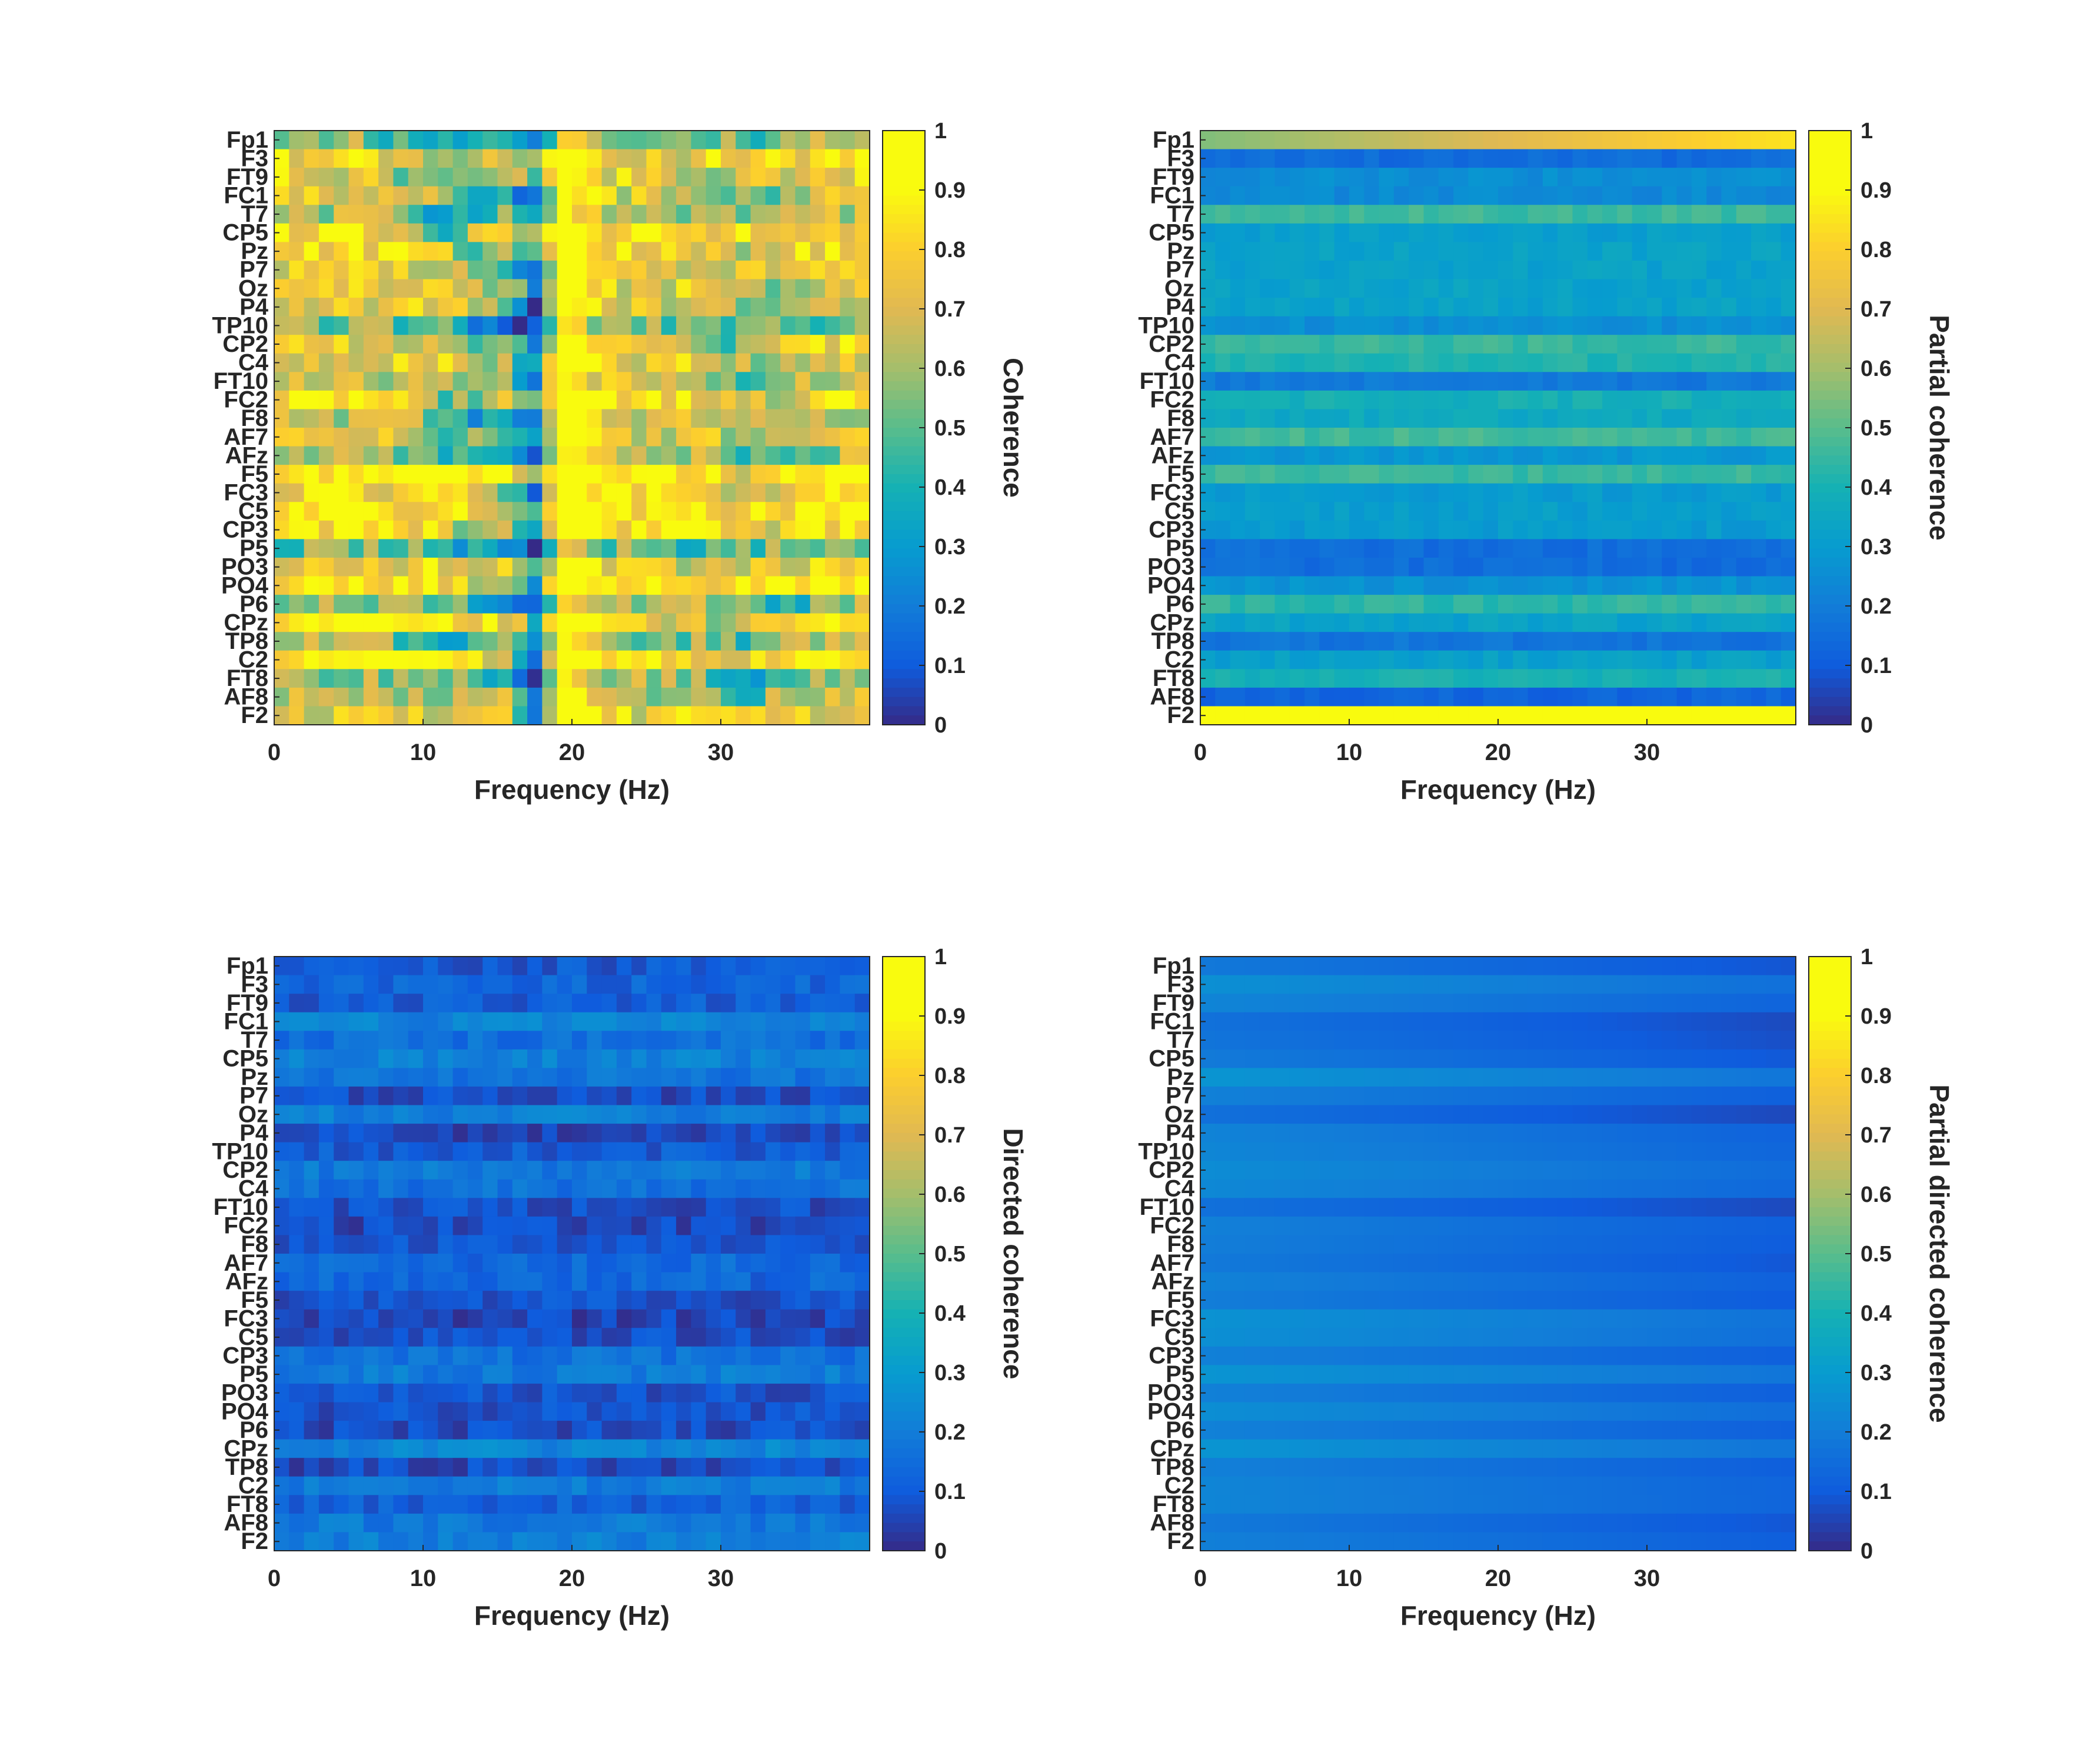 Image resolution: width=2100 pixels, height=1739 pixels. I want to click on y-tick-label: P7, so click(1180, 270).